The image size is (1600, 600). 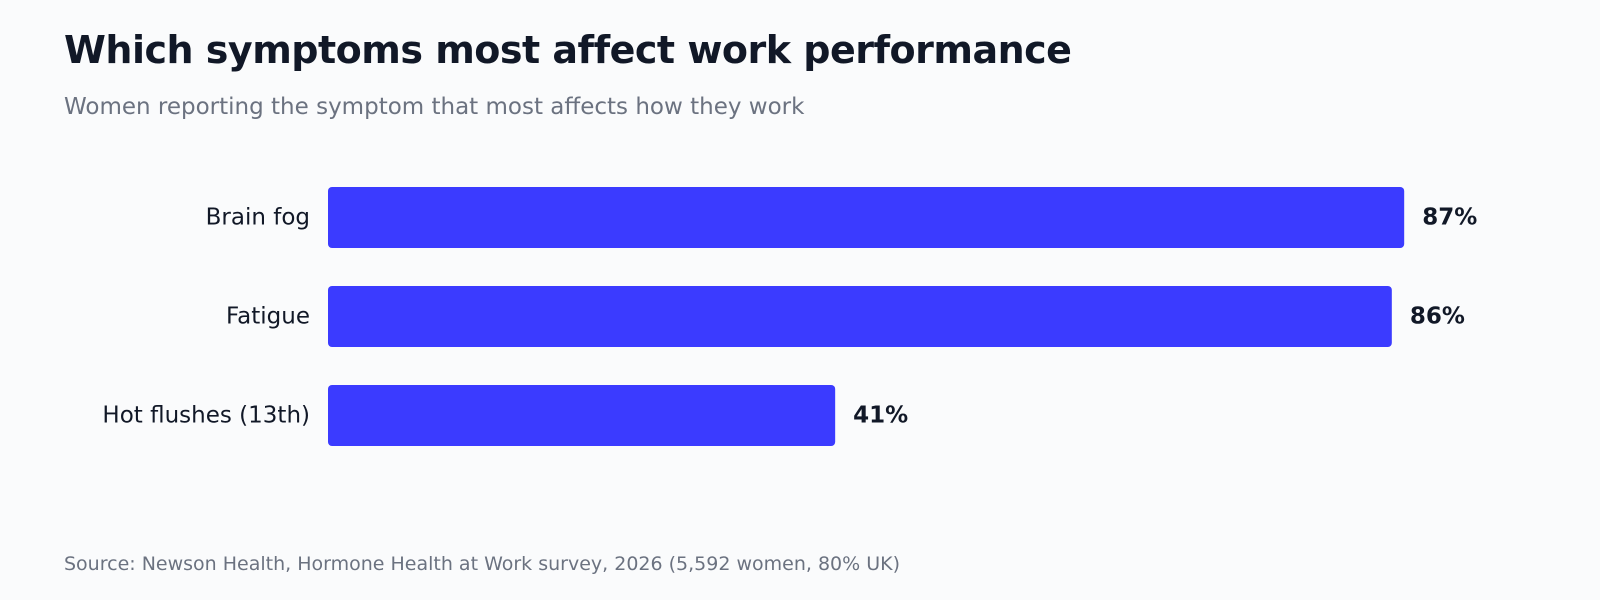 I want to click on category-label: Brain fog, so click(x=258, y=218).